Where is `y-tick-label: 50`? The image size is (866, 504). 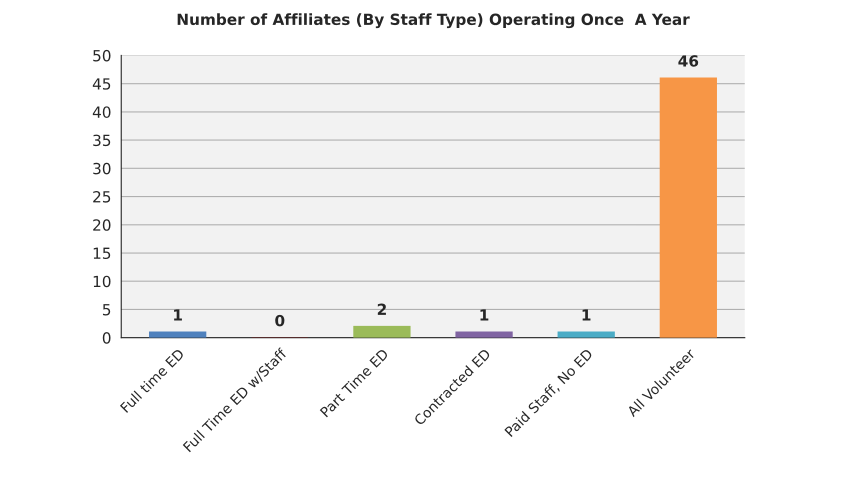
y-tick-label: 50 is located at coordinates (102, 56).